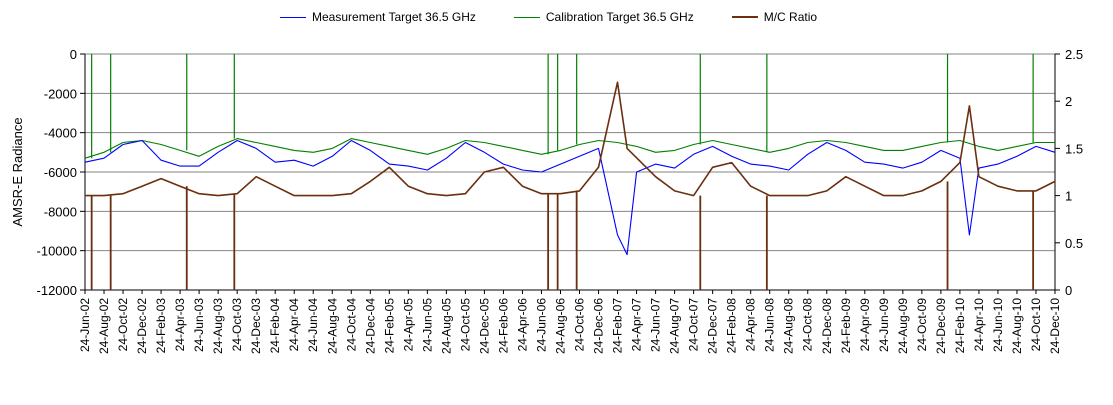 The image size is (1113, 405). Describe the element at coordinates (104, 326) in the screenshot. I see `x-tick-label: 24-Aug-02` at that location.